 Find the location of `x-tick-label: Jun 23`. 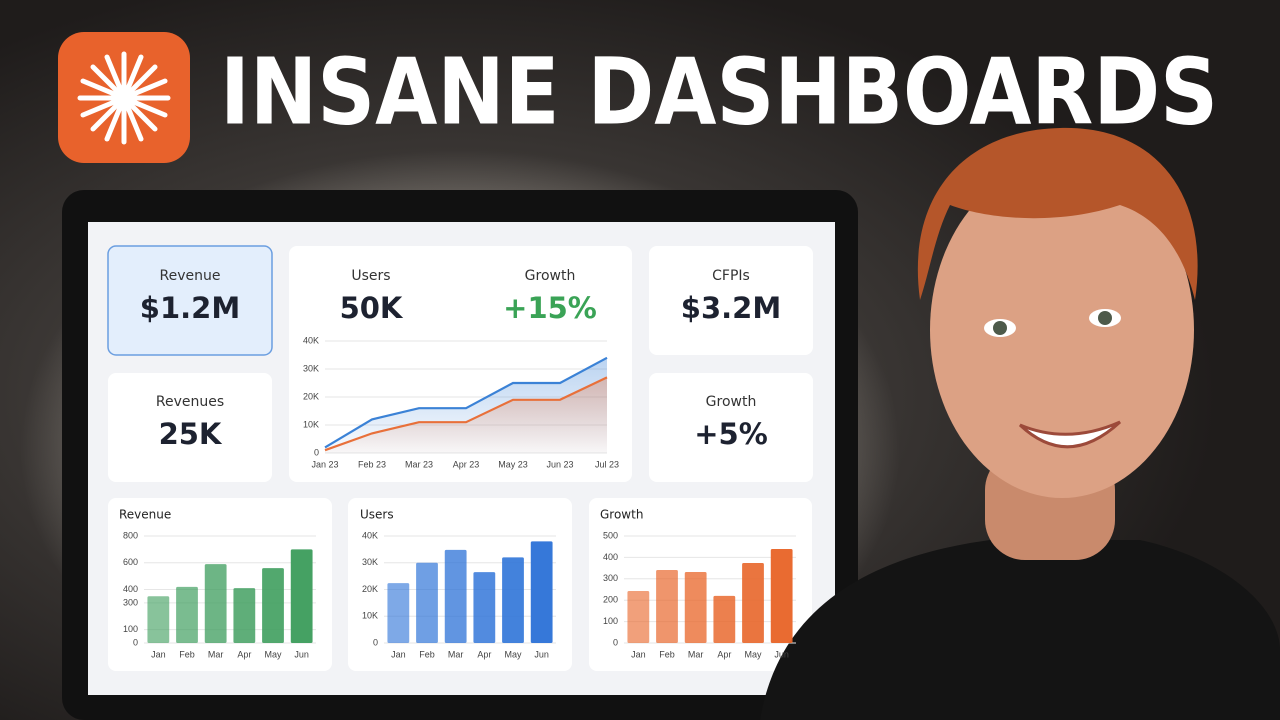

x-tick-label: Jun 23 is located at coordinates (559, 464).